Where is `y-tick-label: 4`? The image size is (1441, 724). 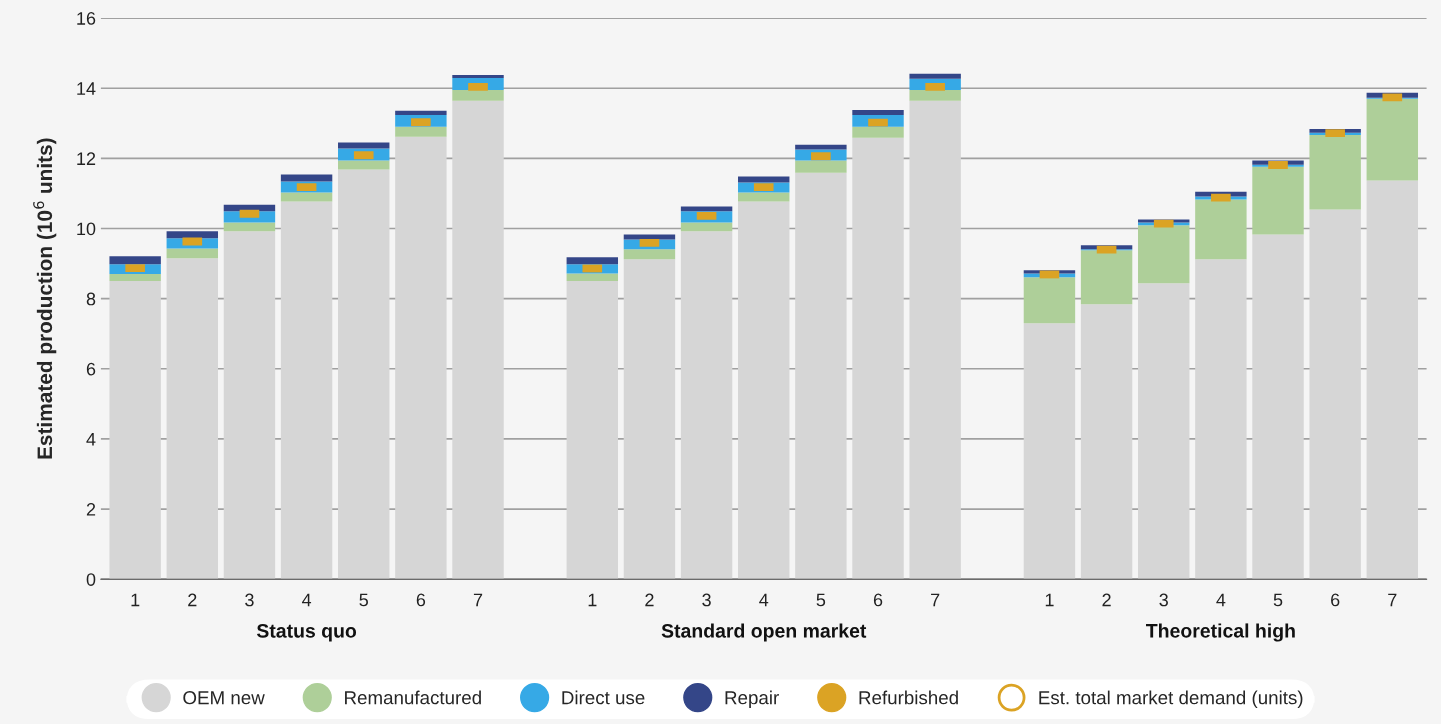
y-tick-label: 4 is located at coordinates (91, 439).